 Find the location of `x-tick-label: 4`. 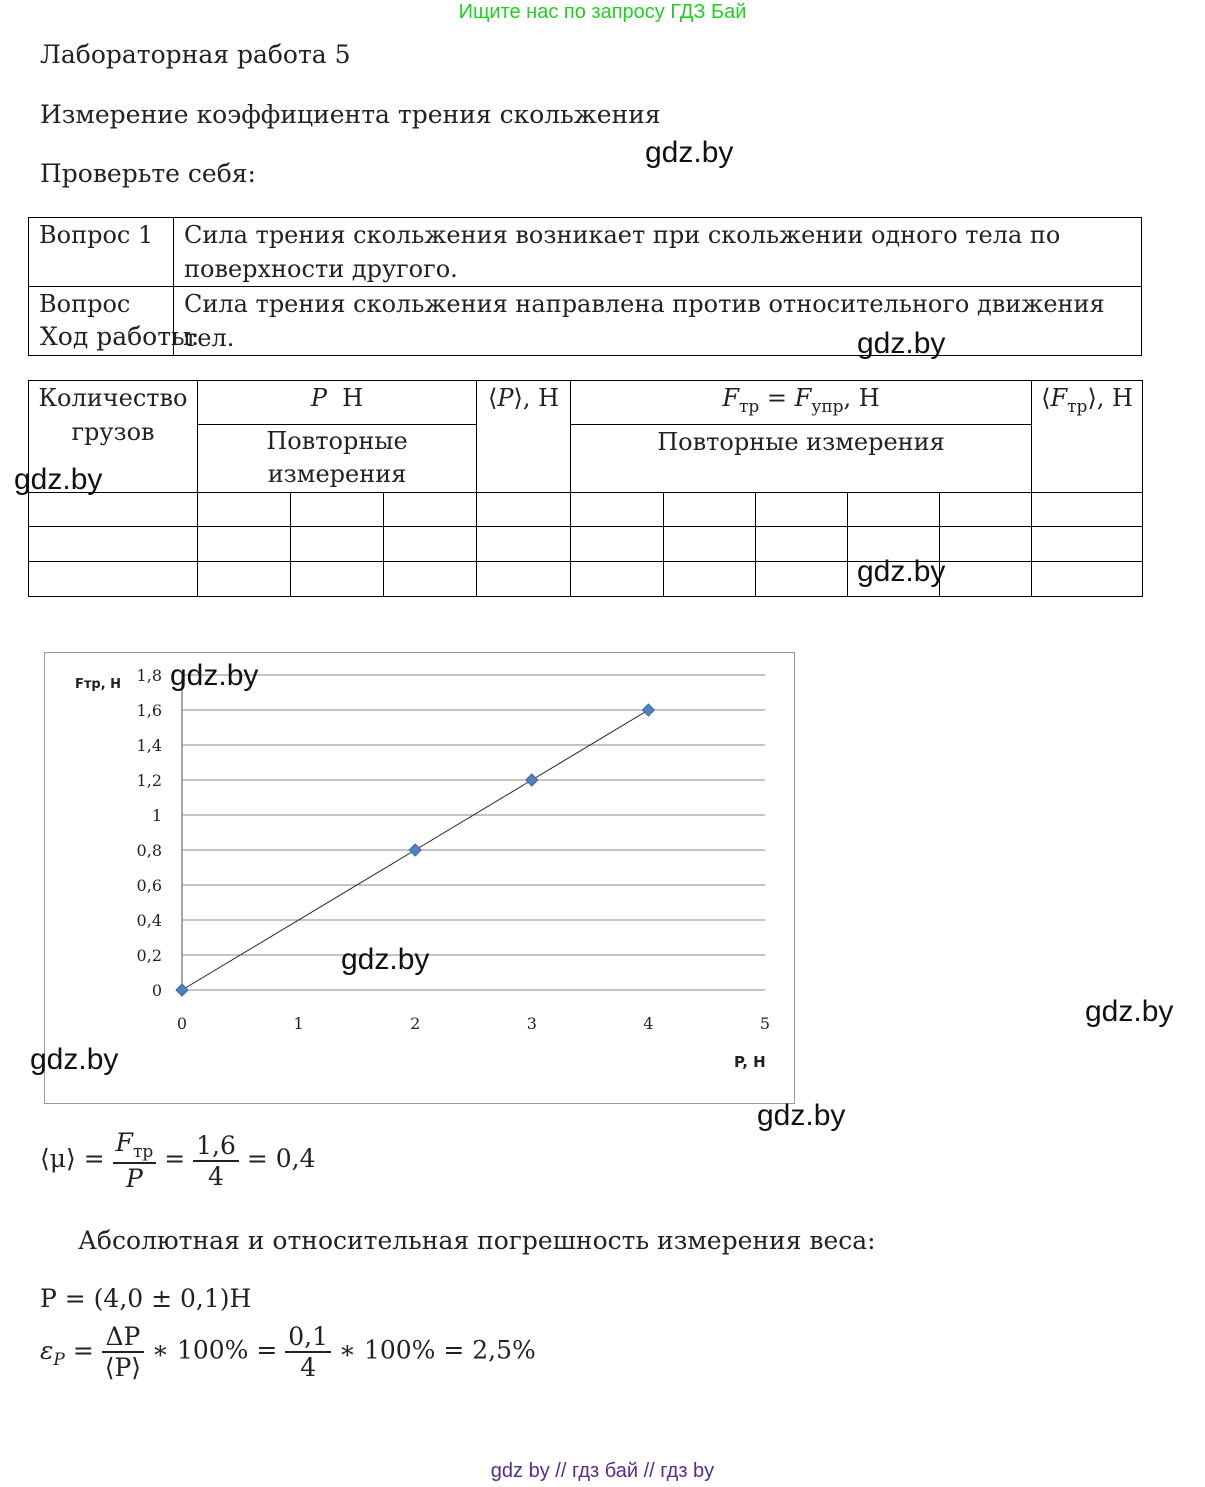

x-tick-label: 4 is located at coordinates (648, 1023).